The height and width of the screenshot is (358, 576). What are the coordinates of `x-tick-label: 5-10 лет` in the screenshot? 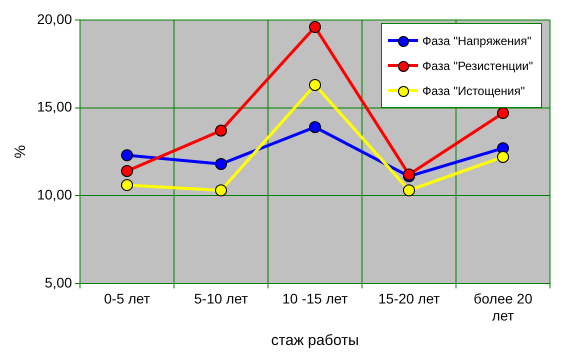 It's located at (221, 298).